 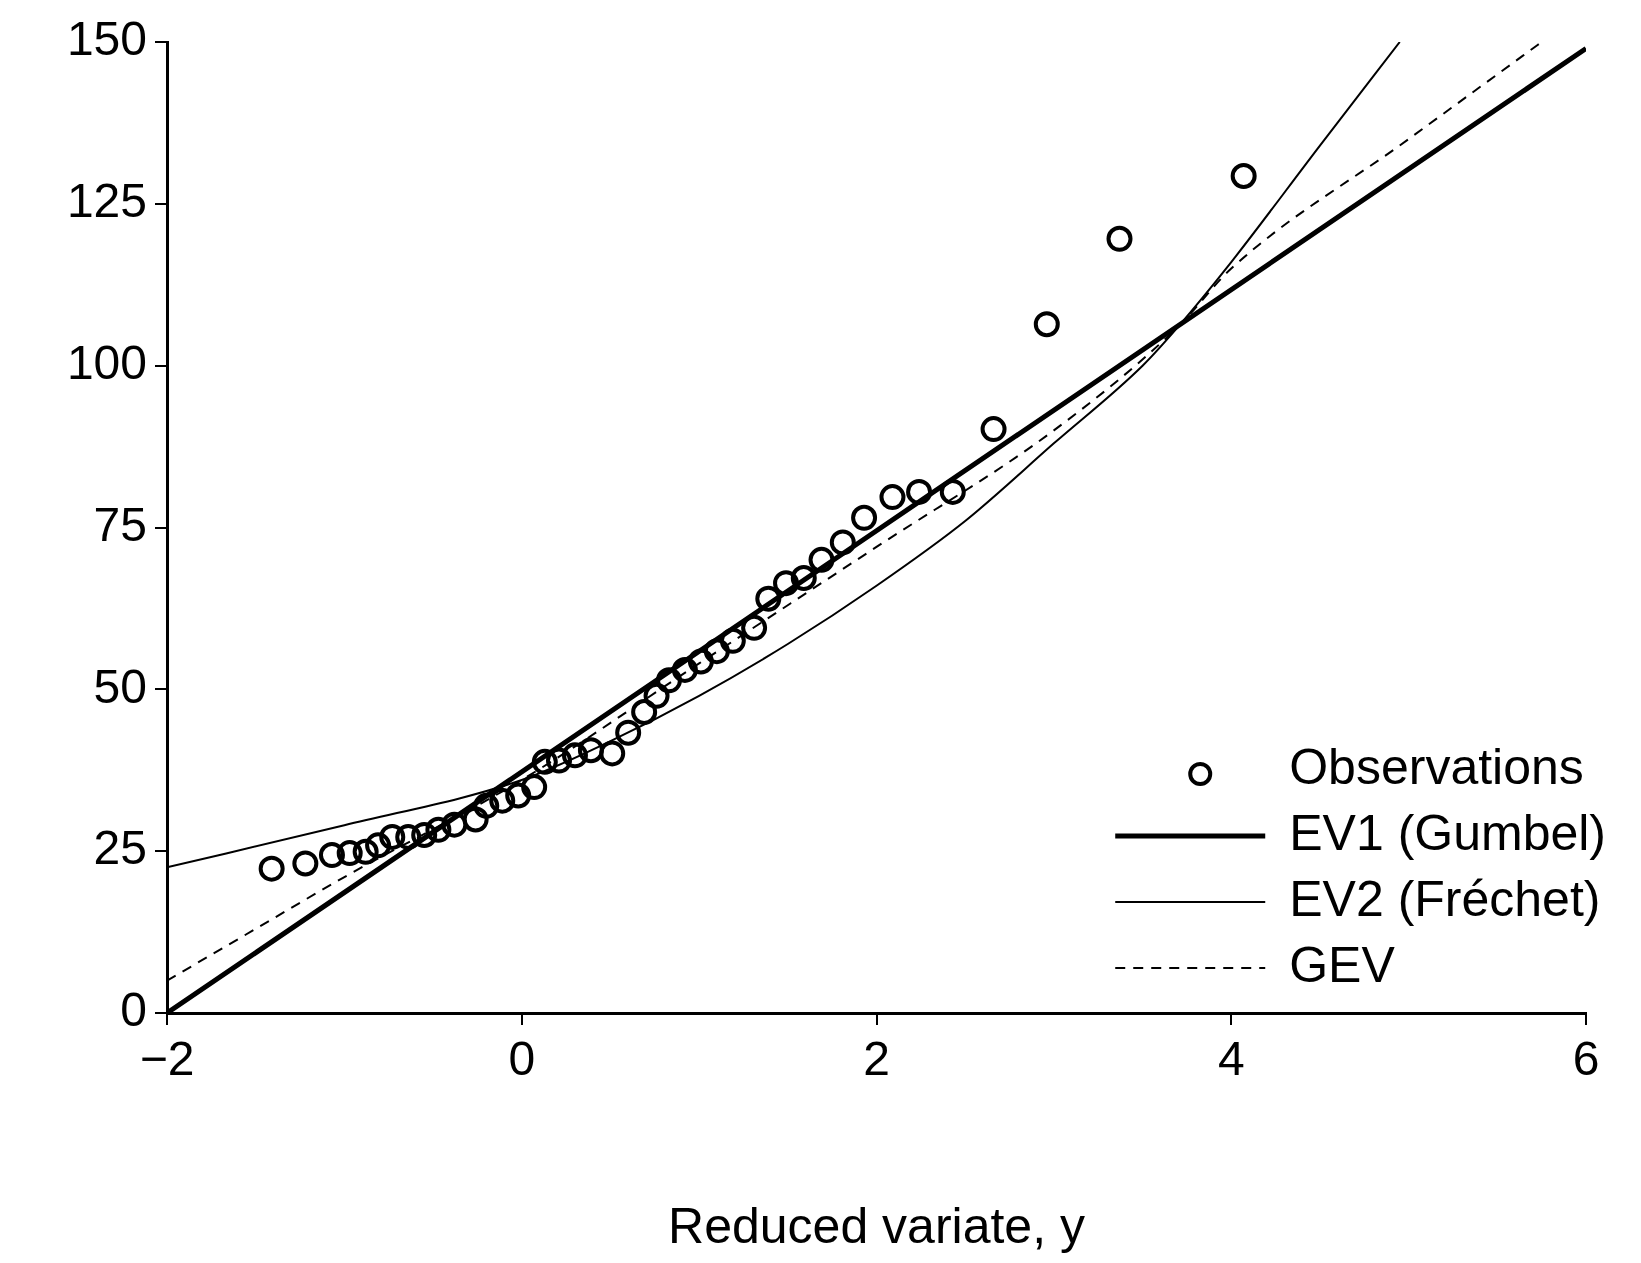 What do you see at coordinates (522, 1059) in the screenshot?
I see `x-tick-label: 0` at bounding box center [522, 1059].